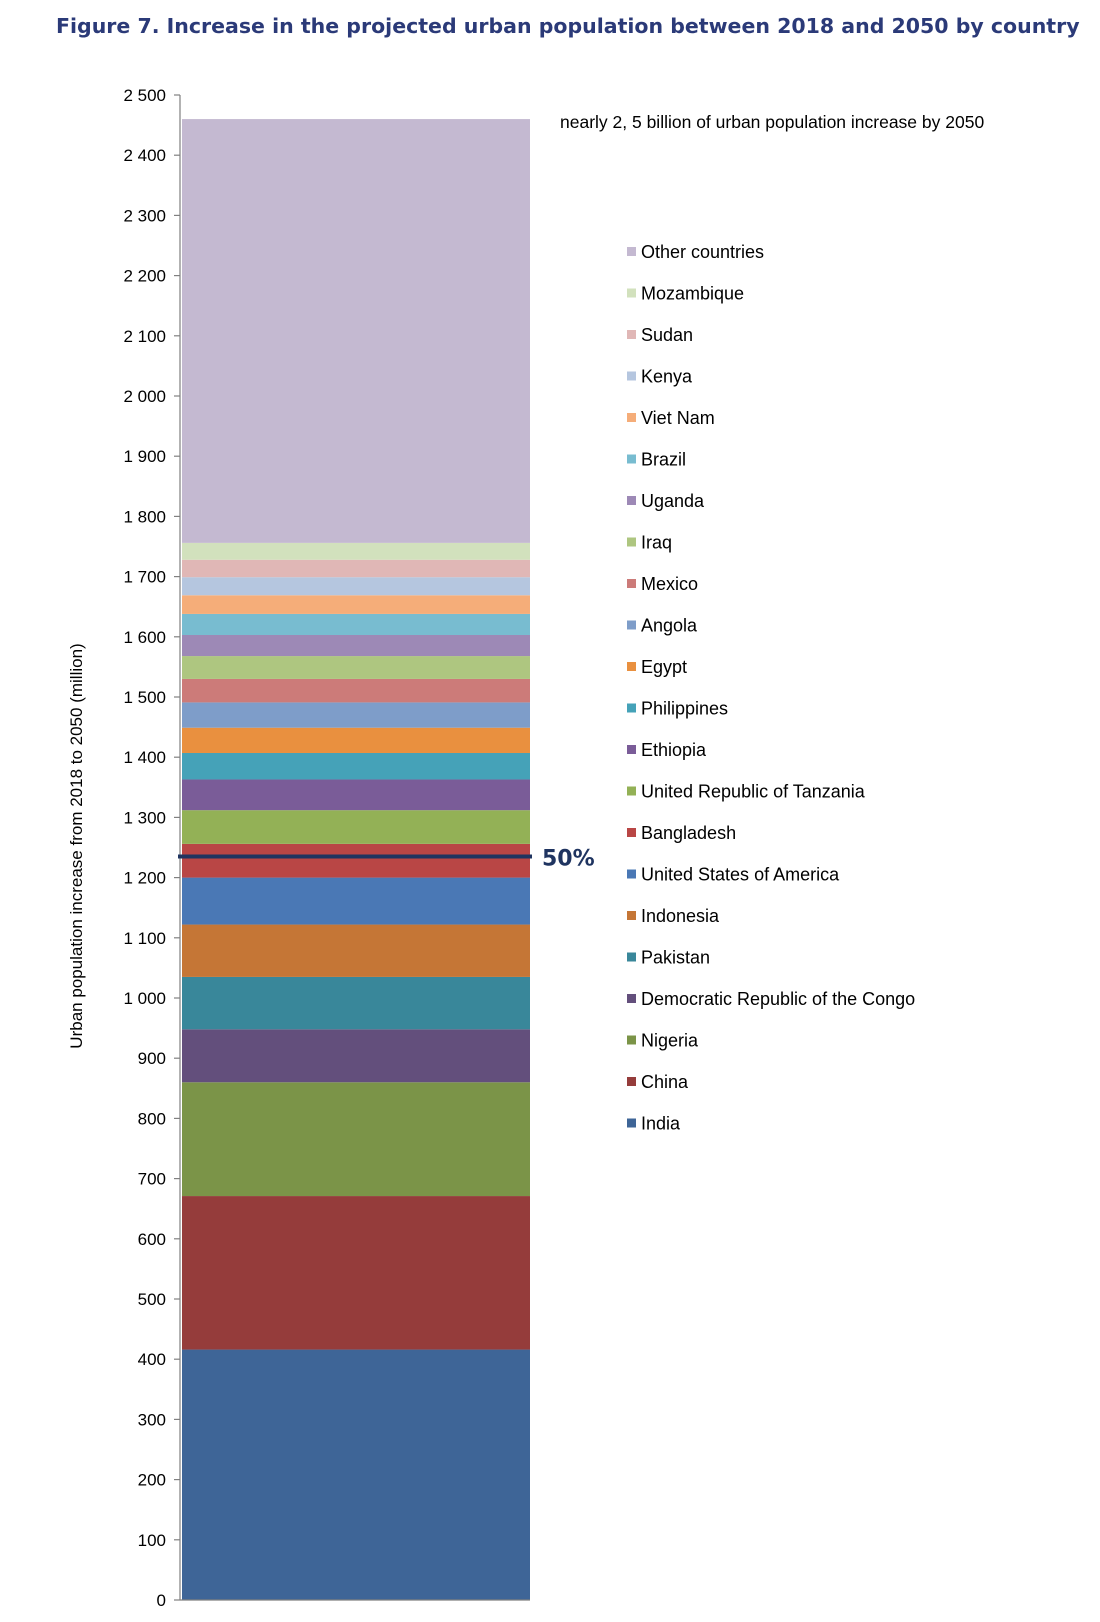 The width and height of the screenshot is (1100, 1622). Describe the element at coordinates (631, 293) in the screenshot. I see `legend-swatch-mozambique` at that location.